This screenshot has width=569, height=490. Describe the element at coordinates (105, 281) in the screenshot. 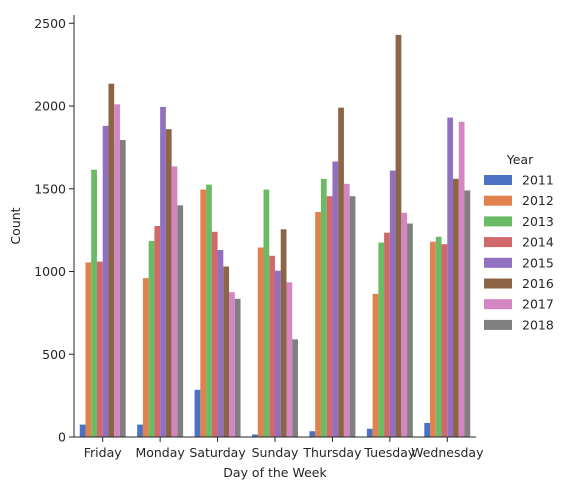

I see `bar-friday-2015` at that location.